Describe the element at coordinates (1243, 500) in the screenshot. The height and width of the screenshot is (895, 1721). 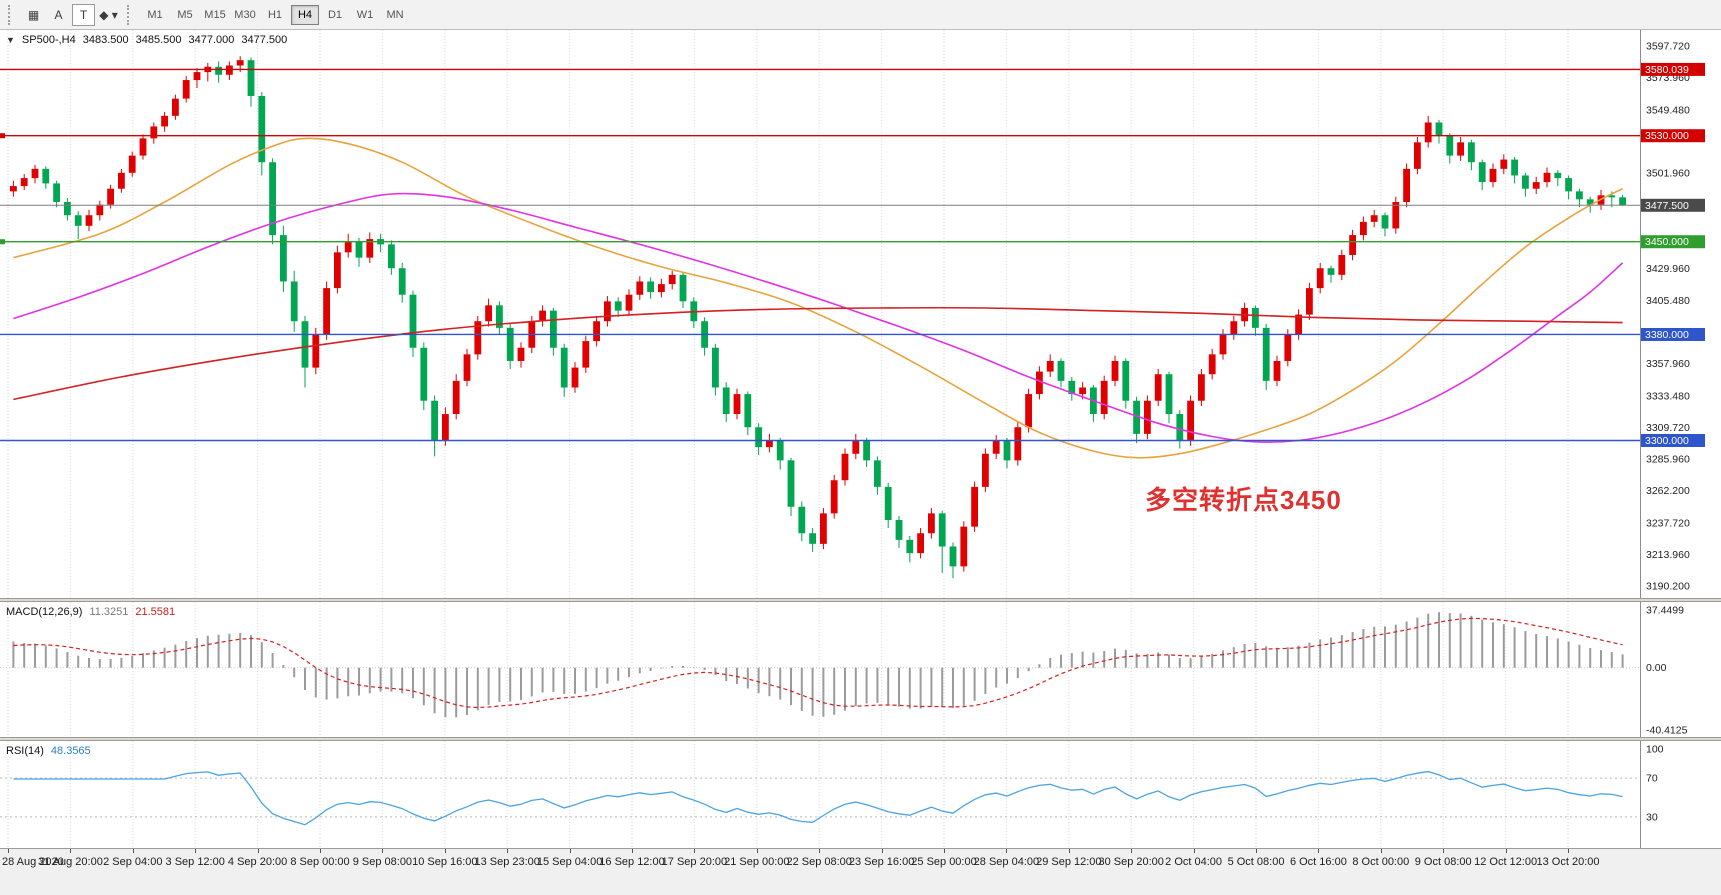
I see `annotation-text: 多空转折点3450` at that location.